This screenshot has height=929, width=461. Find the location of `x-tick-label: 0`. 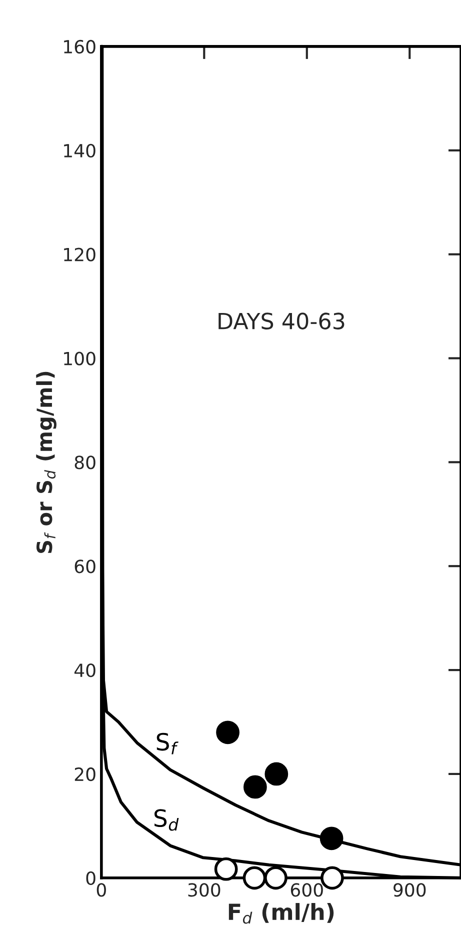

x-tick-label: 0 is located at coordinates (101, 890).